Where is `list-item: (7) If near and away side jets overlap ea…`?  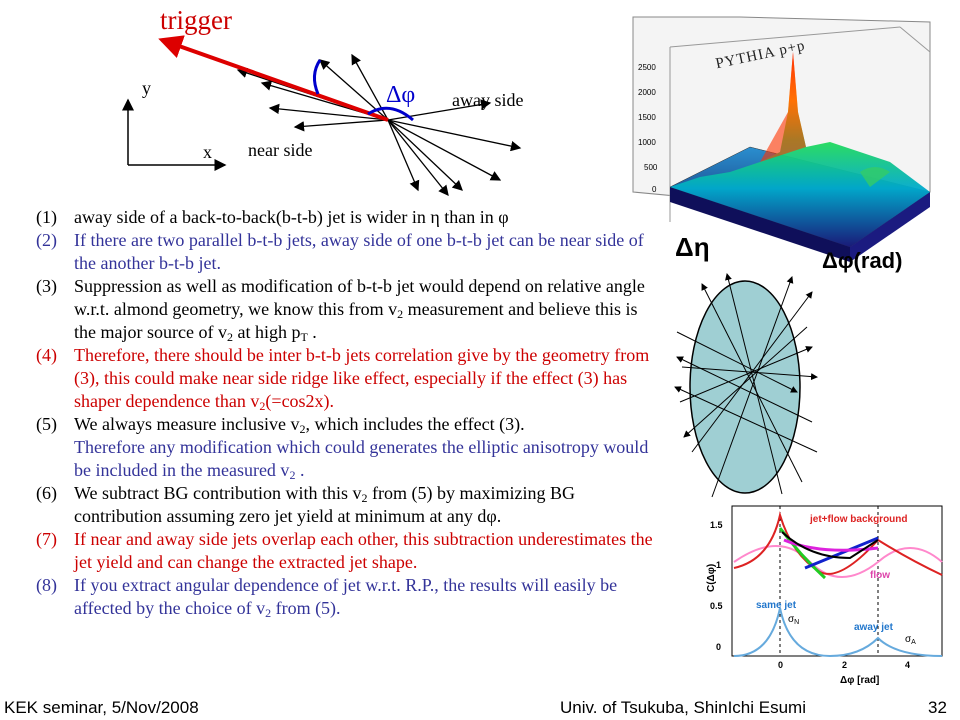
list-item: (7) If near and away side jets overlap ea… is located at coordinates (346, 551).